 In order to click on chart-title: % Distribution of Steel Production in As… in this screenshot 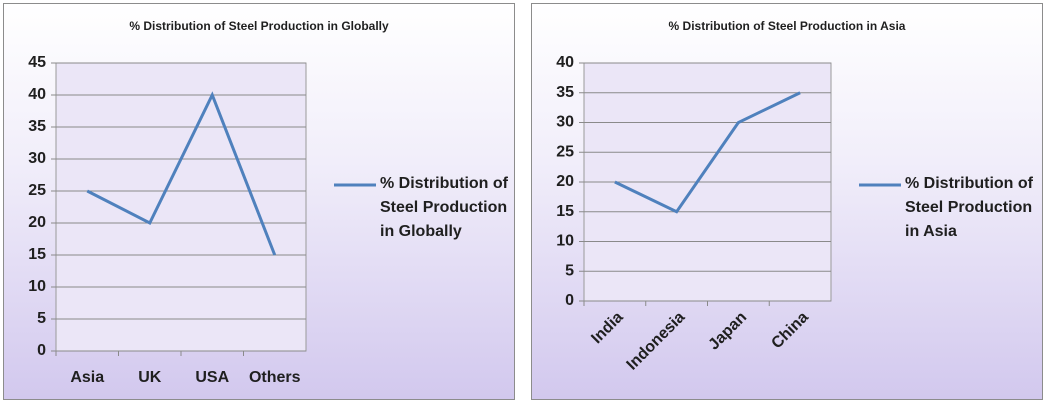, I will do `click(787, 26)`.